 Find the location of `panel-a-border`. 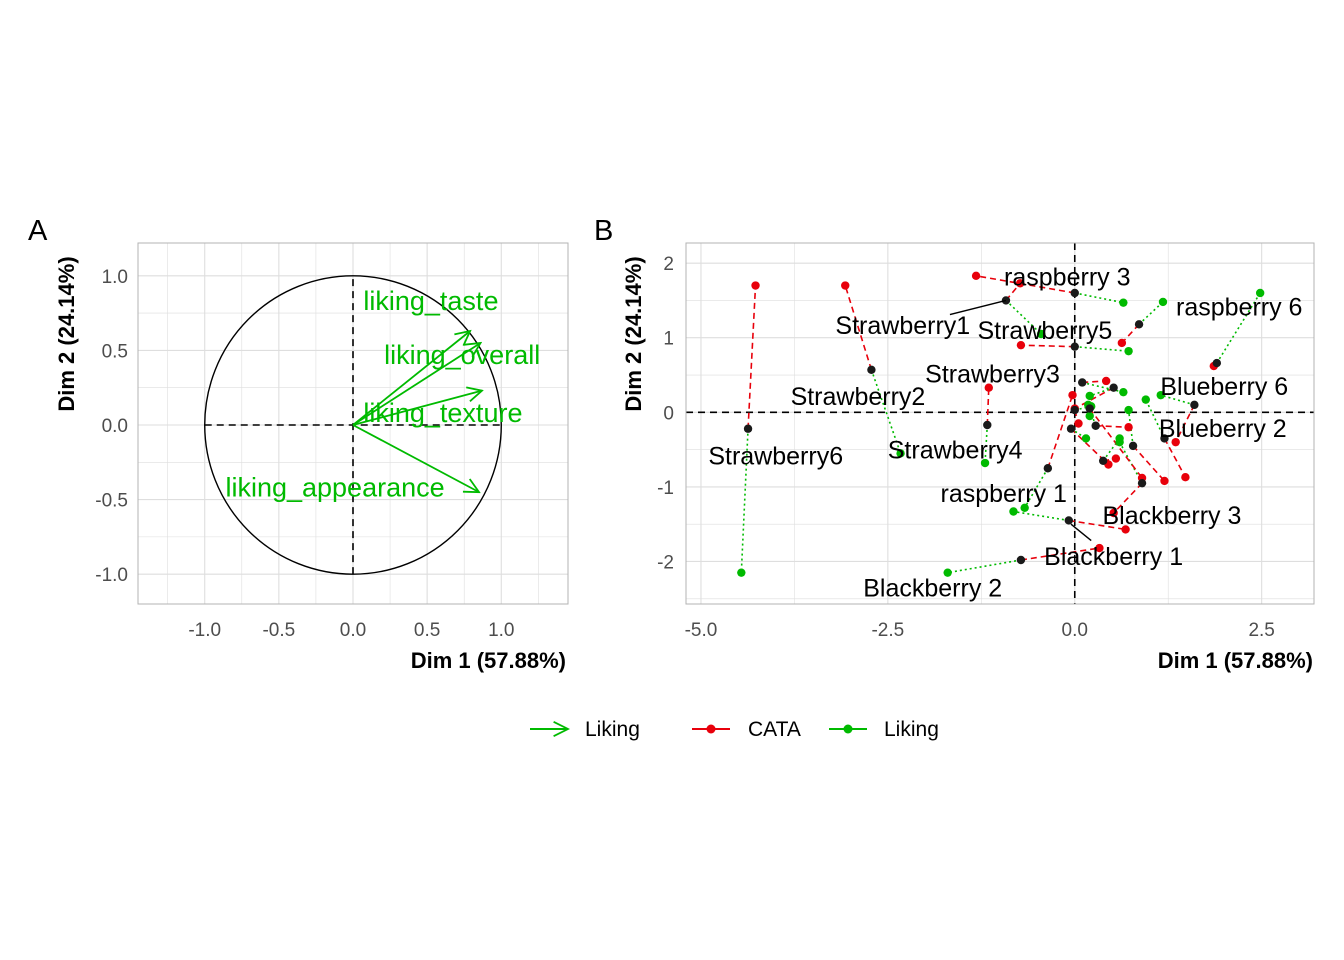

panel-a-border is located at coordinates (353, 423).